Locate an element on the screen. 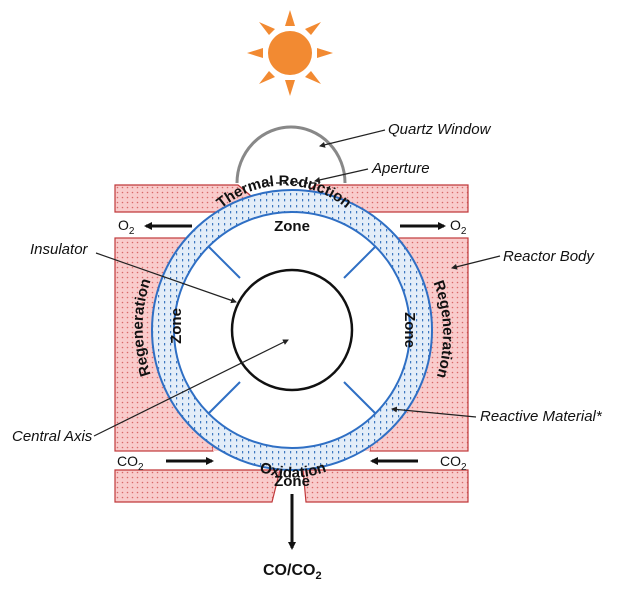  central-tube is located at coordinates (292, 330).